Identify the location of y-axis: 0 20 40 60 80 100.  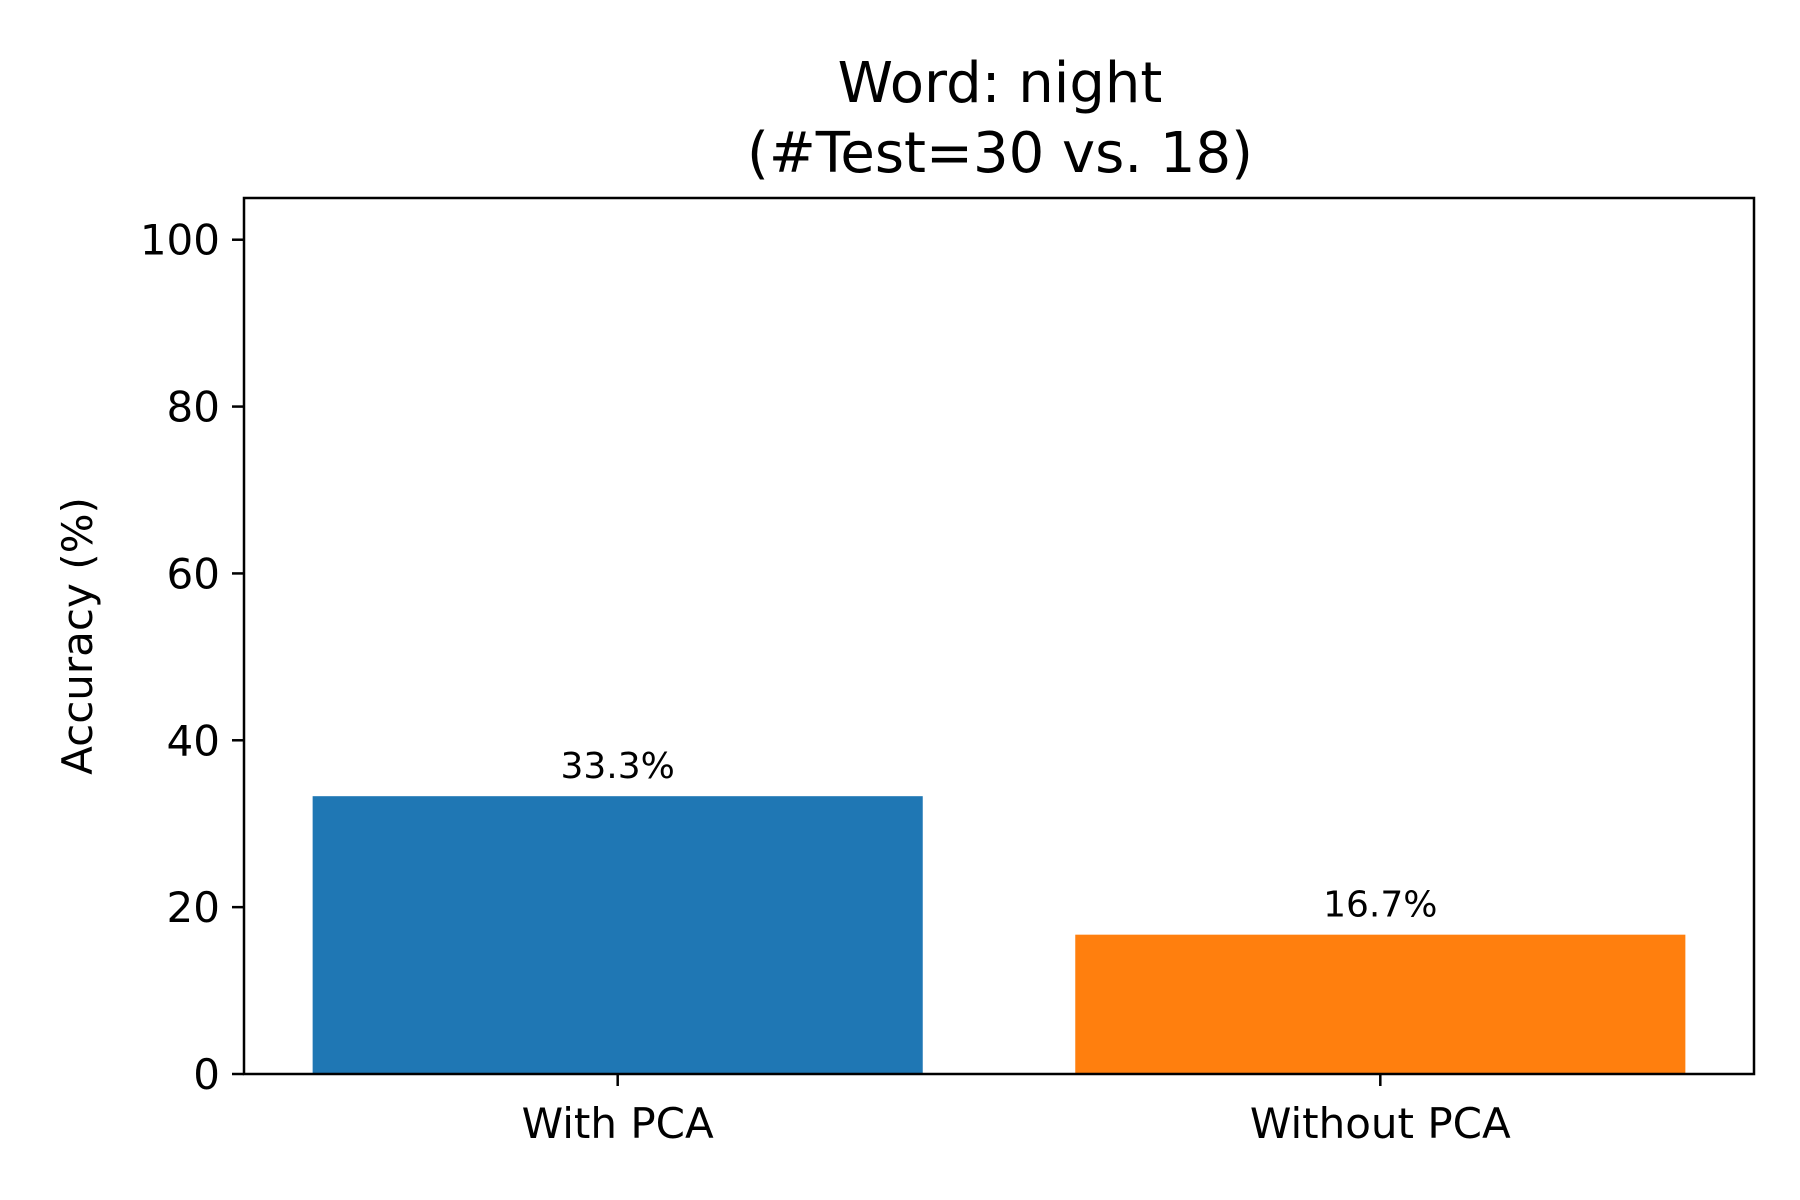
(192, 657).